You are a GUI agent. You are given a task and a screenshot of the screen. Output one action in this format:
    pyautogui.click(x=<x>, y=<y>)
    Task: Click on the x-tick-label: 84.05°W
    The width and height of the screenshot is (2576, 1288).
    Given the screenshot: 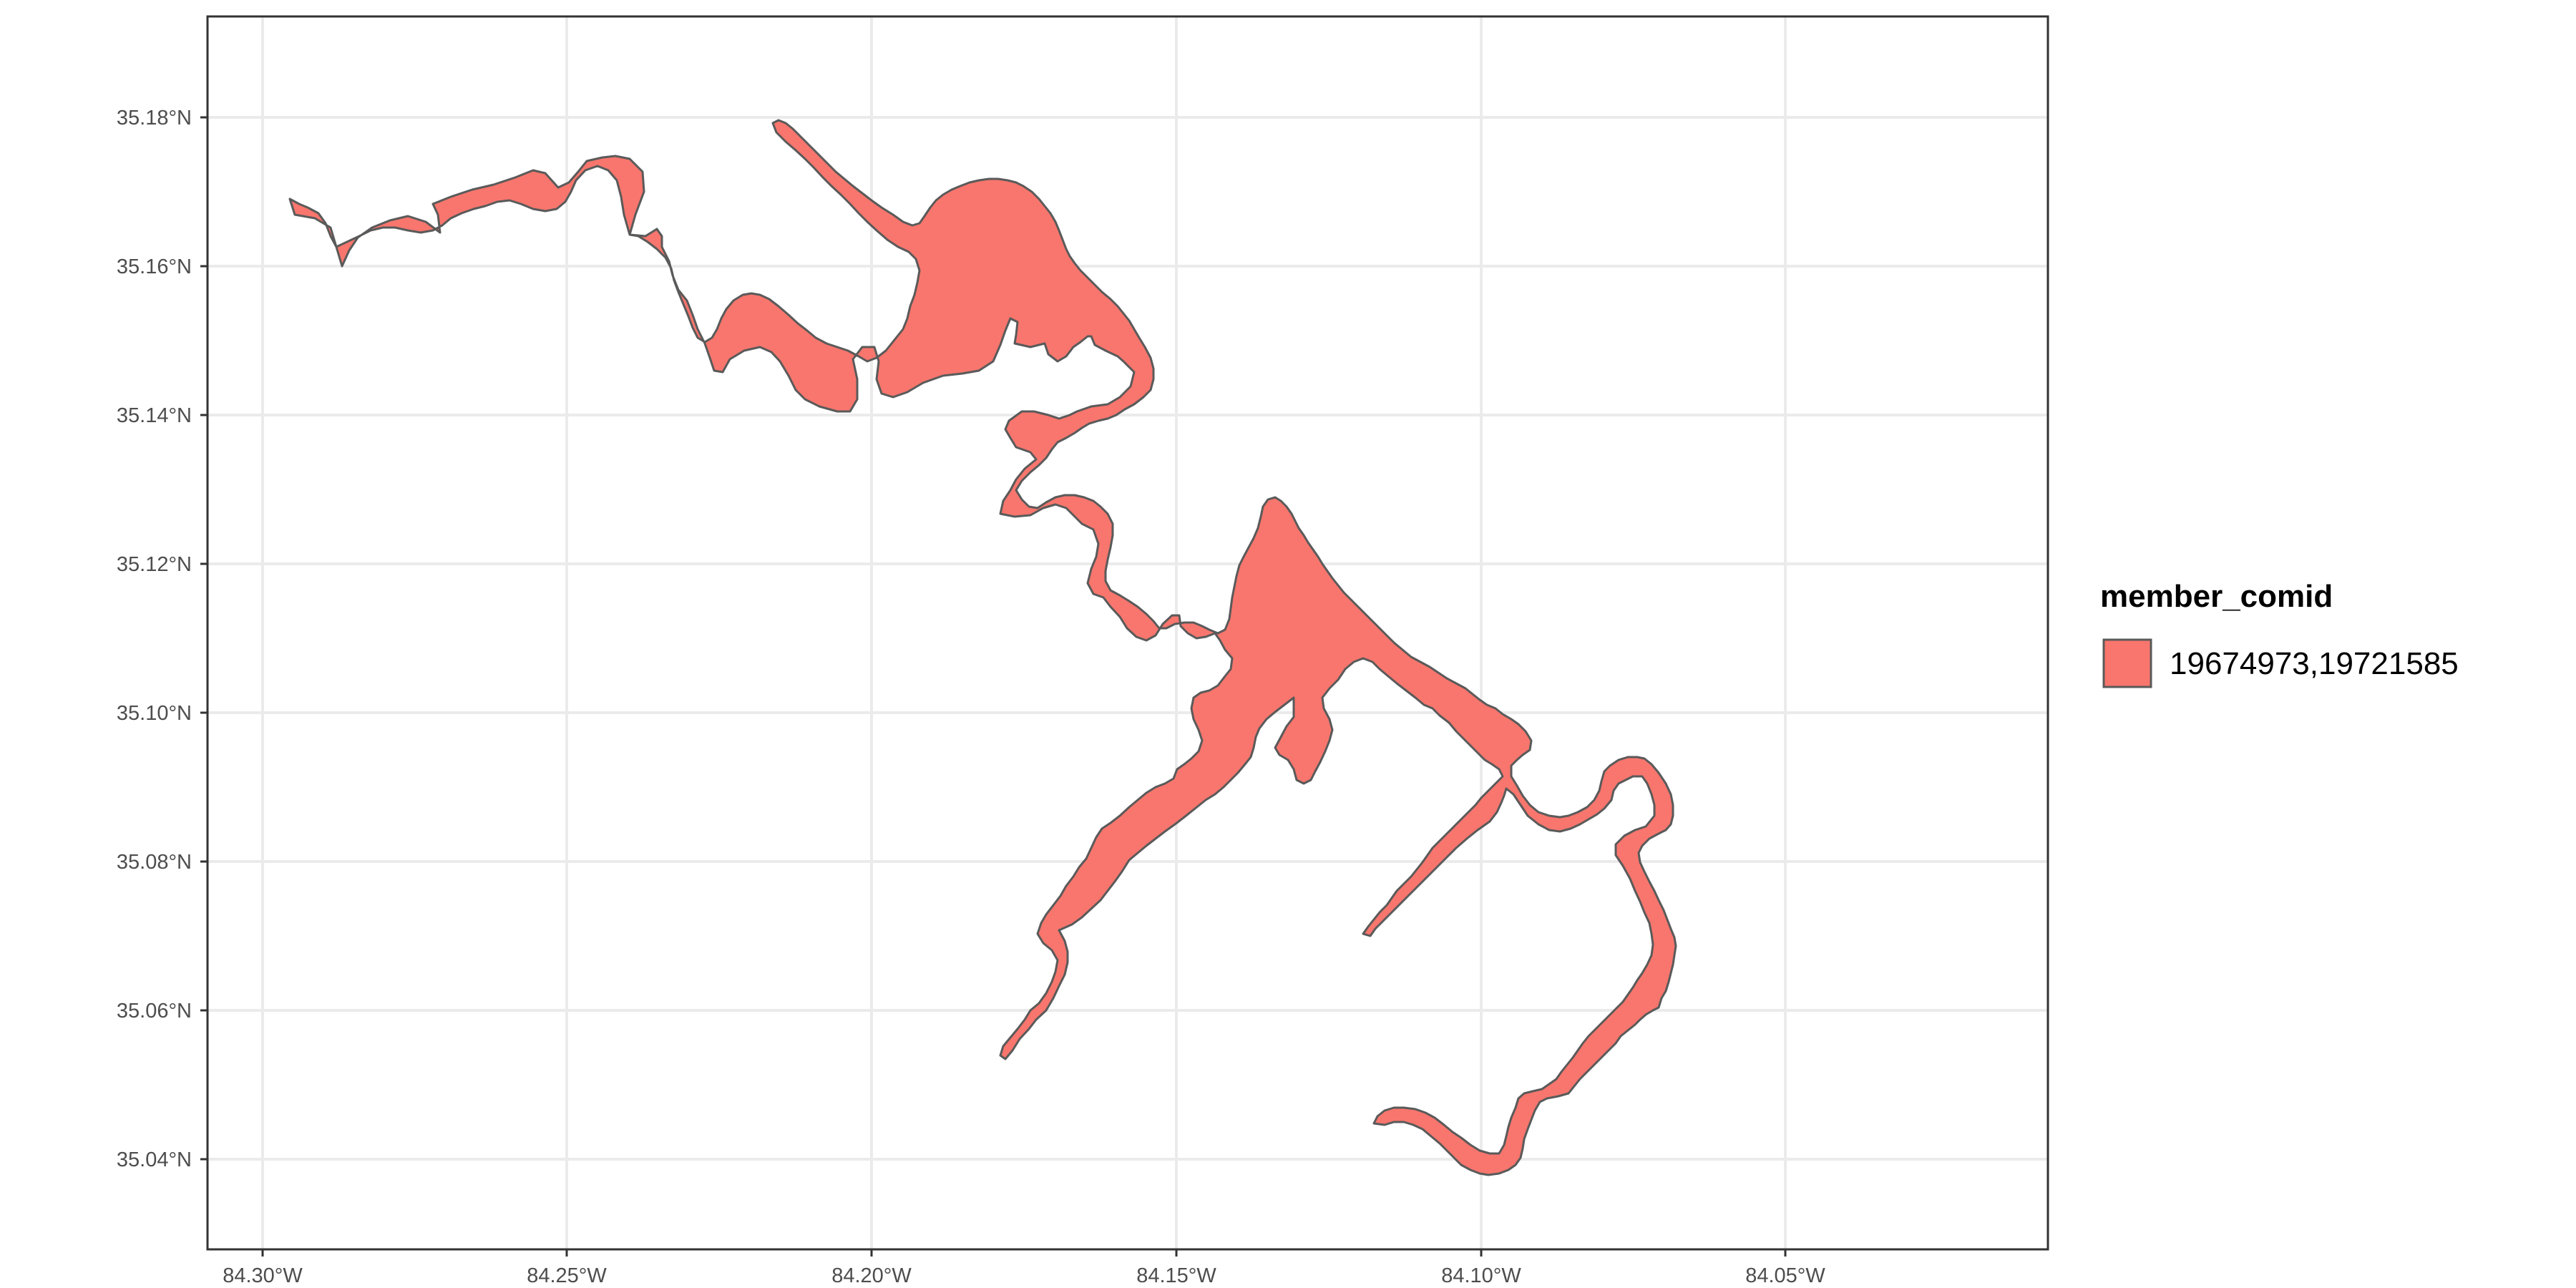 What is the action you would take?
    pyautogui.click(x=1785, y=1275)
    